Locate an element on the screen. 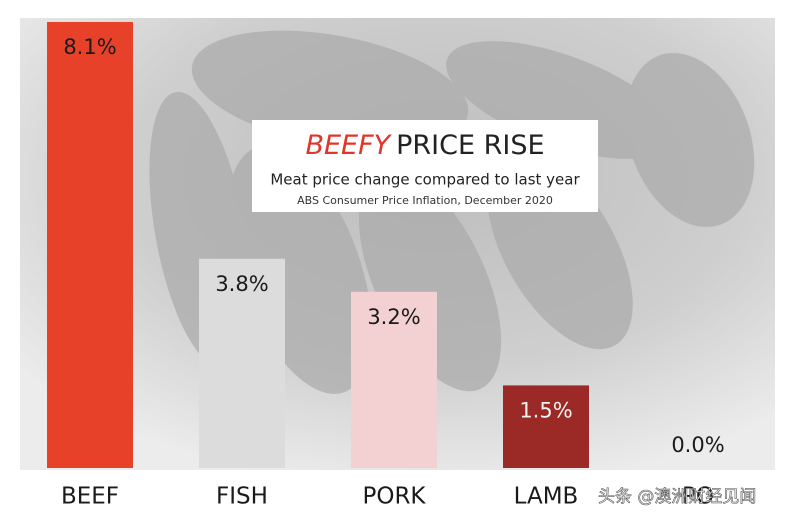 The image size is (800, 524). x-tick-label: LAMB is located at coordinates (546, 497).